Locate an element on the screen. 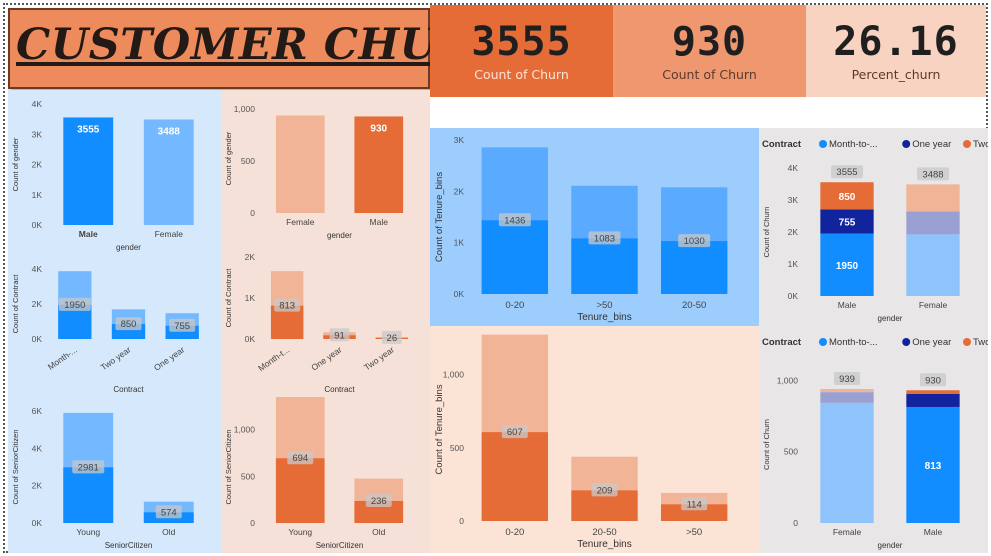 The image size is (991, 556). total-label-1-bg is located at coordinates (933, 174).